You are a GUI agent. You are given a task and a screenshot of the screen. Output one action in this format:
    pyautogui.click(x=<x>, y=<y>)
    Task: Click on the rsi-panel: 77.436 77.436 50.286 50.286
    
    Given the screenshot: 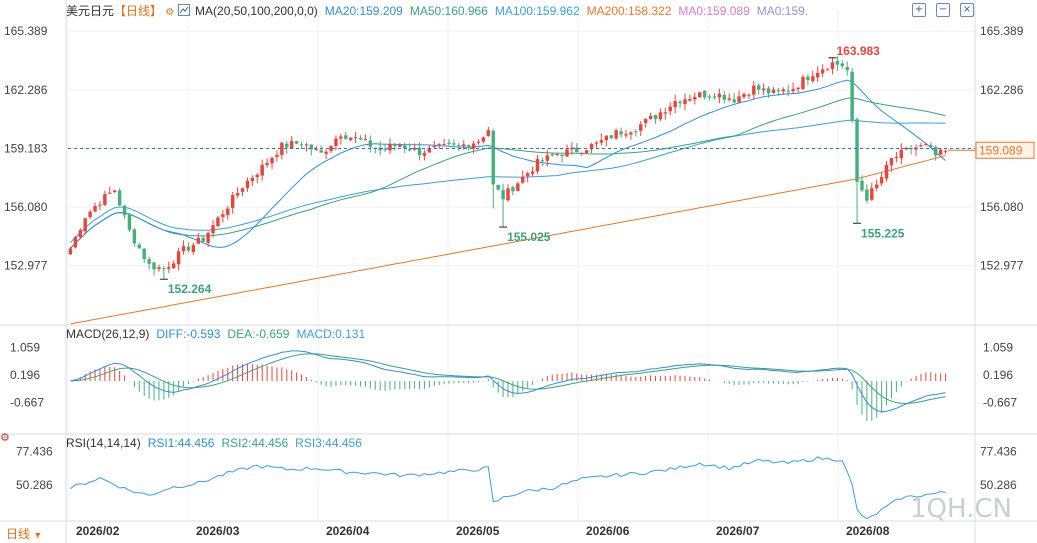 What is the action you would take?
    pyautogui.click(x=516, y=482)
    